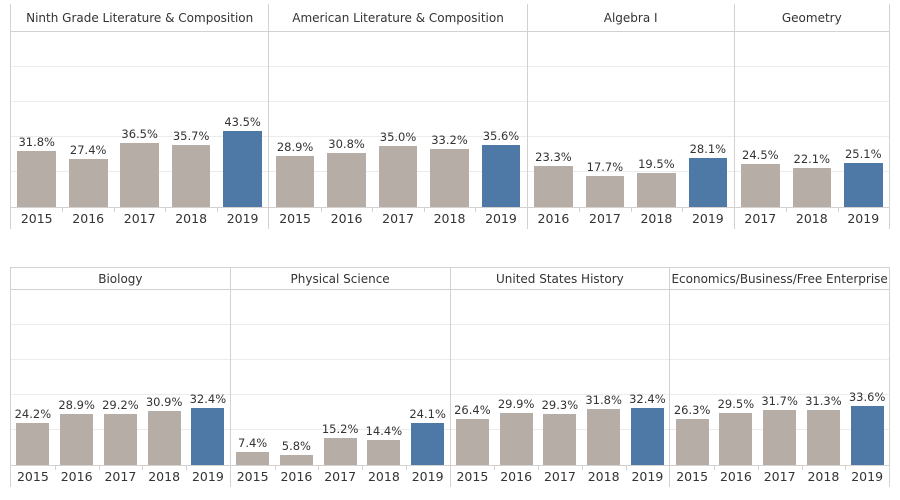 The width and height of the screenshot is (900, 500). What do you see at coordinates (340, 378) in the screenshot?
I see `panel-plot: 7.4% 5.8% 15.2% 14.4% 24.1%` at bounding box center [340, 378].